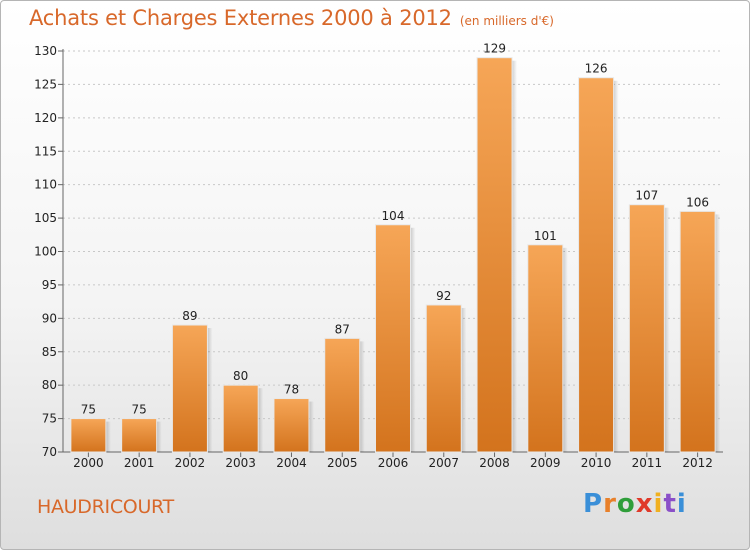 The image size is (750, 550). I want to click on bar-2001, so click(139, 435).